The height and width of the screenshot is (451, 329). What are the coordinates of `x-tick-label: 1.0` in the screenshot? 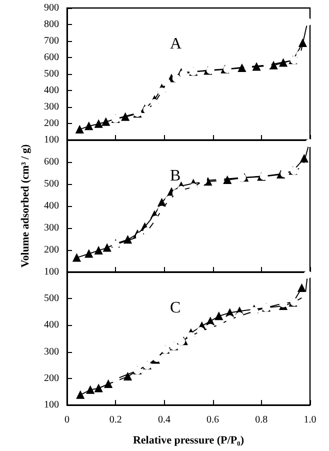 It's located at (310, 420).